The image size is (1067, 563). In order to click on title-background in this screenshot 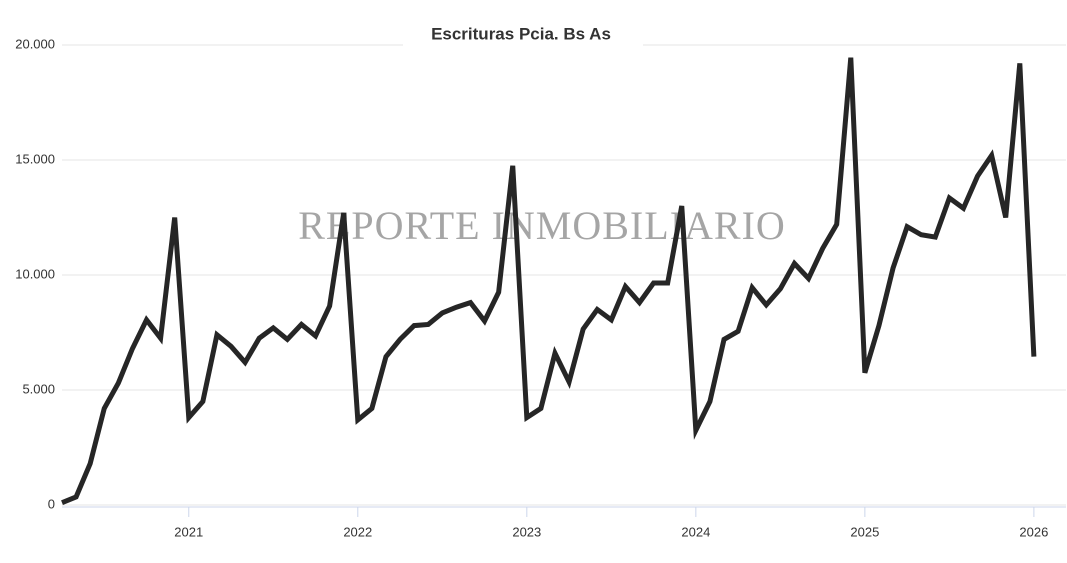, I will do `click(523, 35)`.